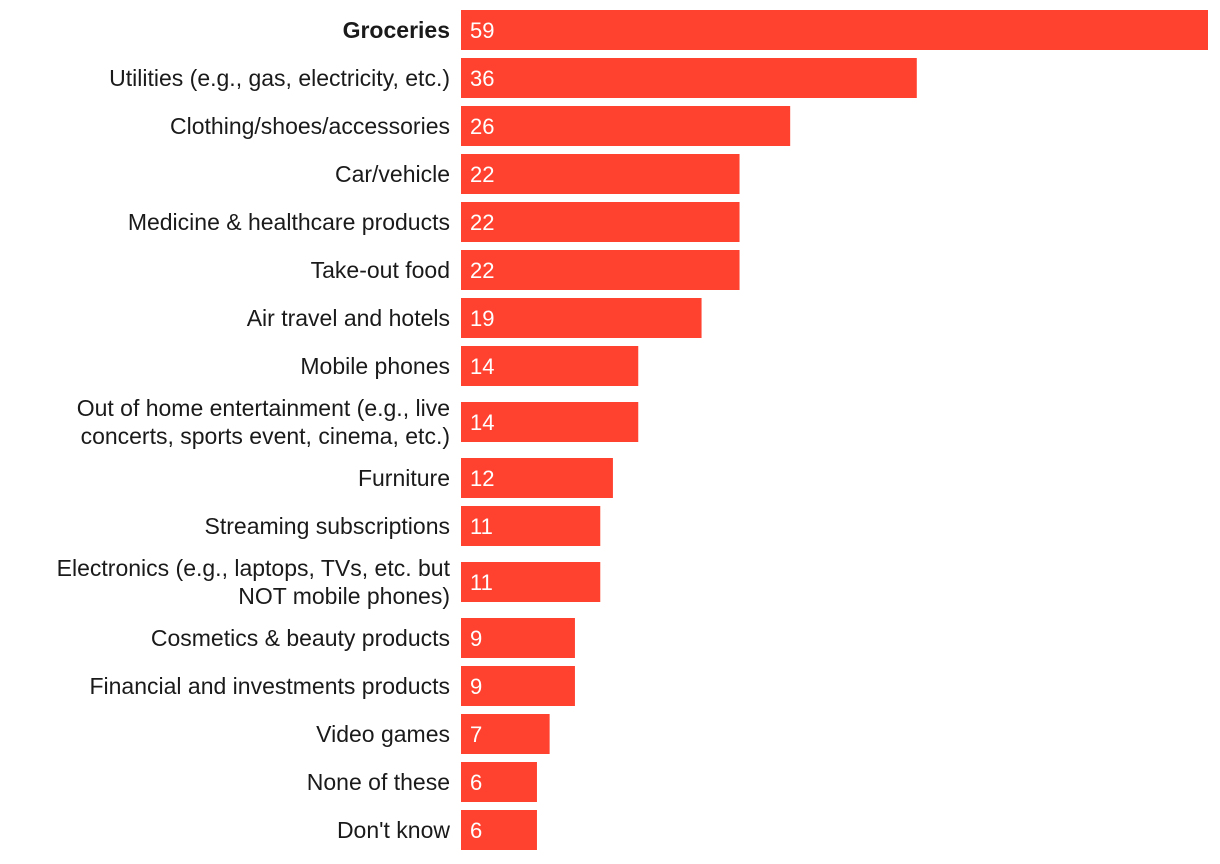 This screenshot has width=1220, height=864. I want to click on bar-value-label-7: 14, so click(482, 366).